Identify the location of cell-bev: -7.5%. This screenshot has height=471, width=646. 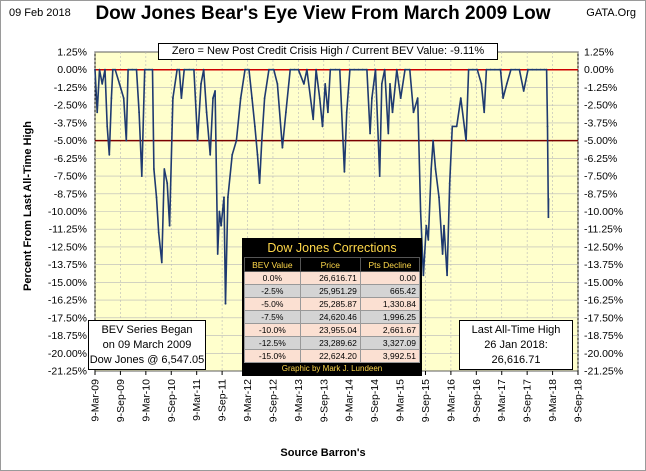
(272, 317).